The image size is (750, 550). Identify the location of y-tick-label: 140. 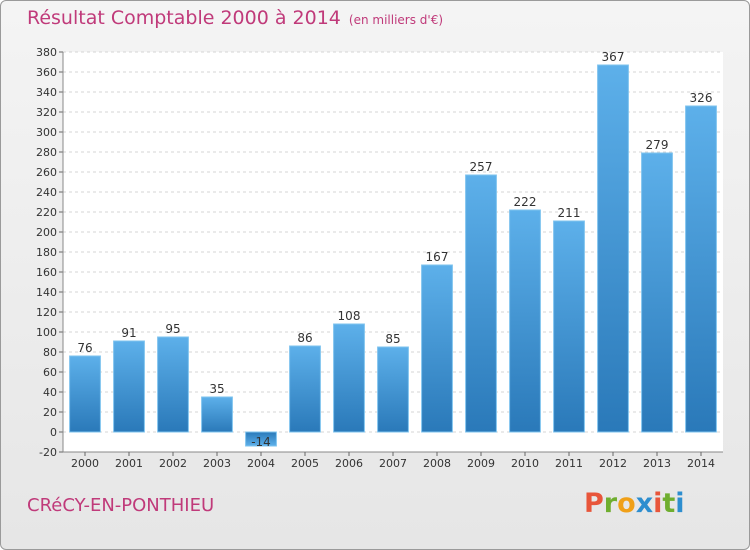
(46, 292).